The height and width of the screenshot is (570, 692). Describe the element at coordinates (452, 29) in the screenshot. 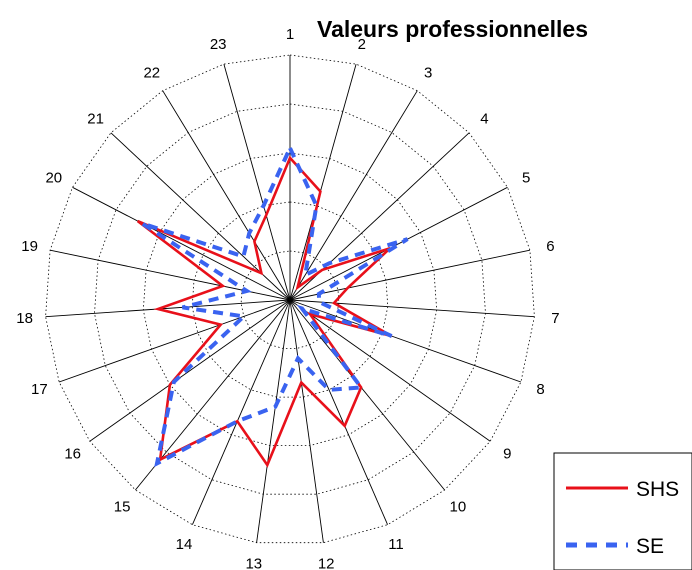

I see `chart-title: Valeurs professionnelles` at that location.